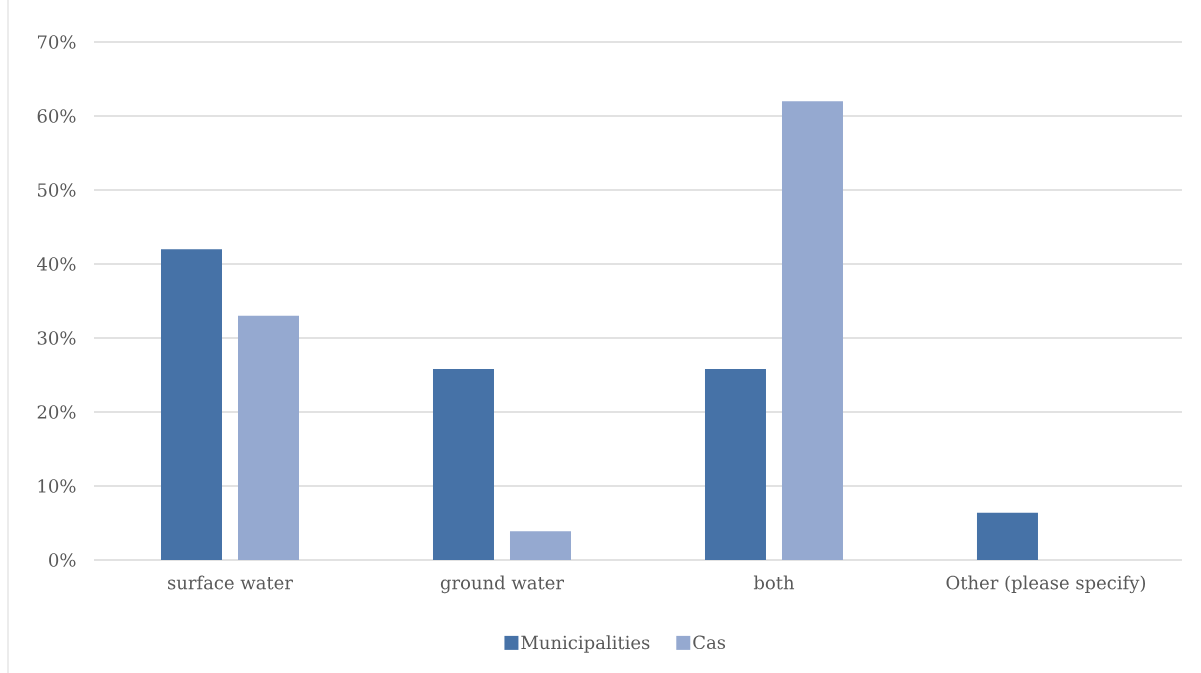  Describe the element at coordinates (230, 582) in the screenshot. I see `x-tick-label: surface water` at that location.